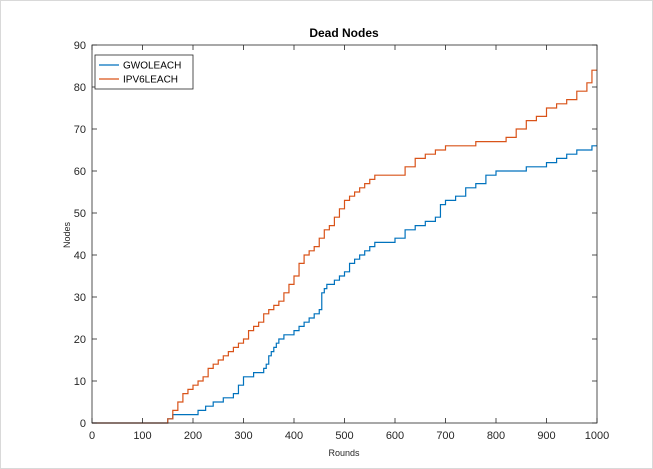 This screenshot has width=653, height=469. What do you see at coordinates (546, 436) in the screenshot?
I see `x-tick-label: 900` at bounding box center [546, 436].